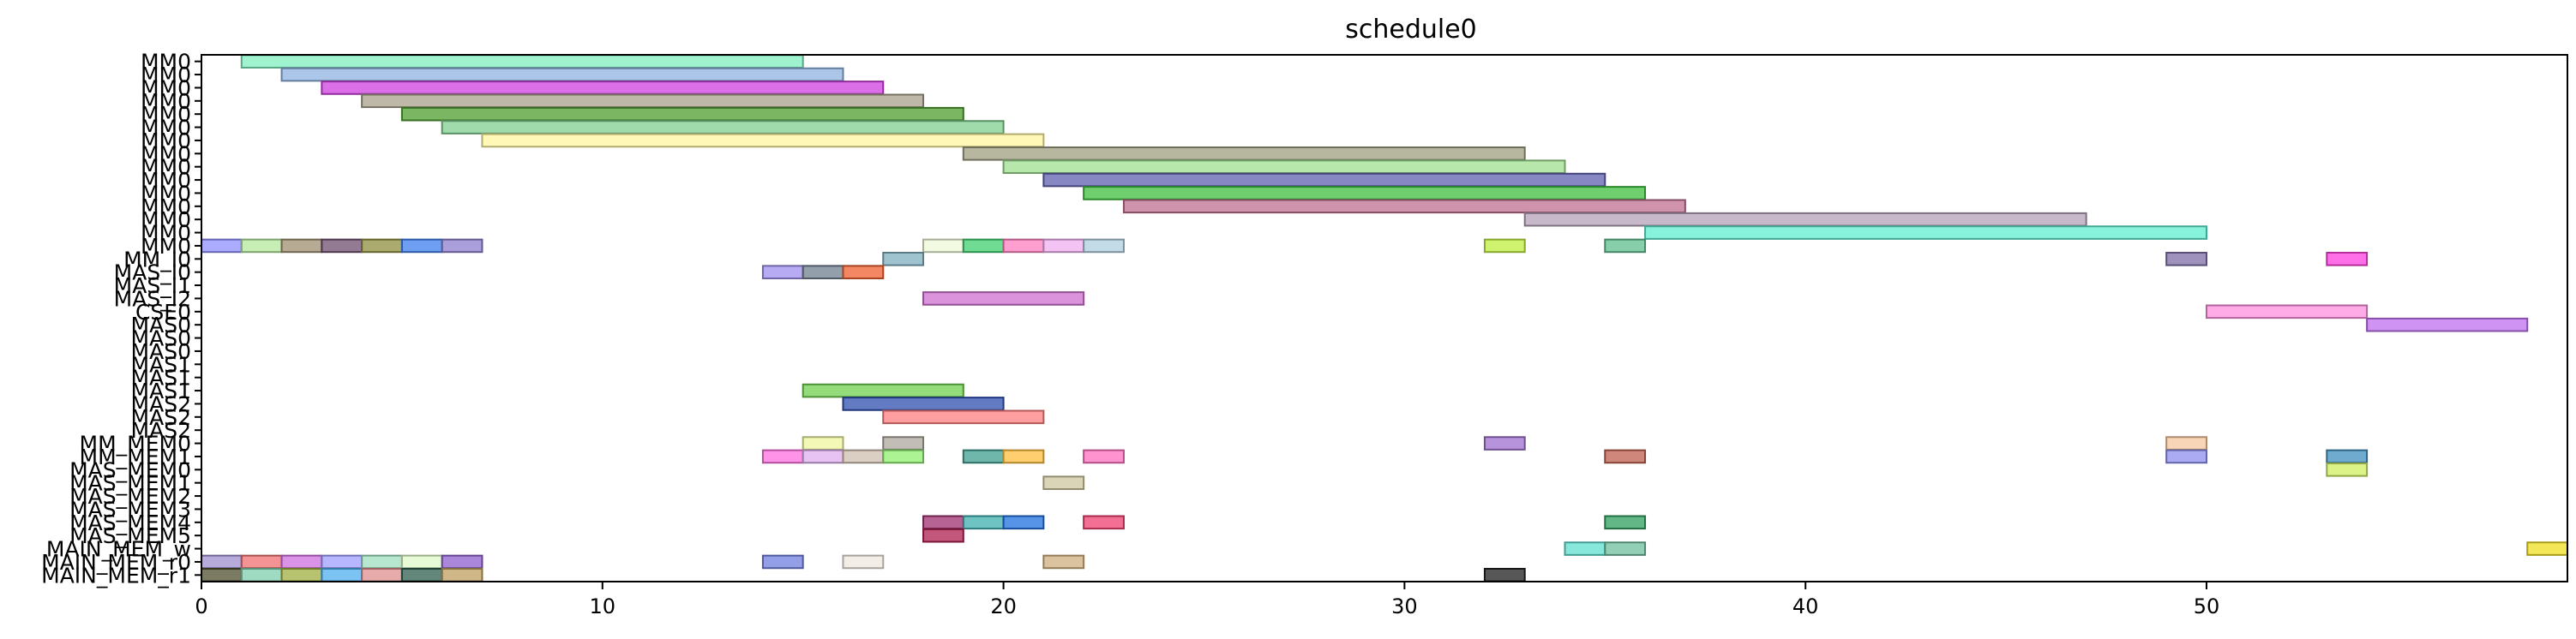 This screenshot has height=639, width=2576. What do you see at coordinates (130, 484) in the screenshot?
I see `y-tick-label: MAS_MEM1` at bounding box center [130, 484].